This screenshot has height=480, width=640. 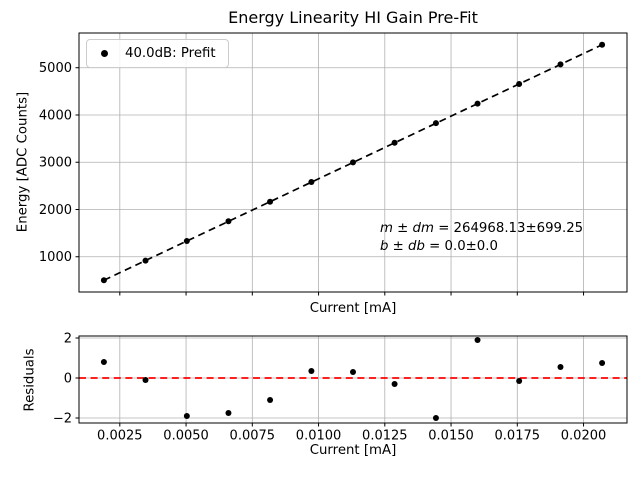 I want to click on figure-title: Energy Linearity HI Gain Pre-Fit, so click(x=353, y=17).